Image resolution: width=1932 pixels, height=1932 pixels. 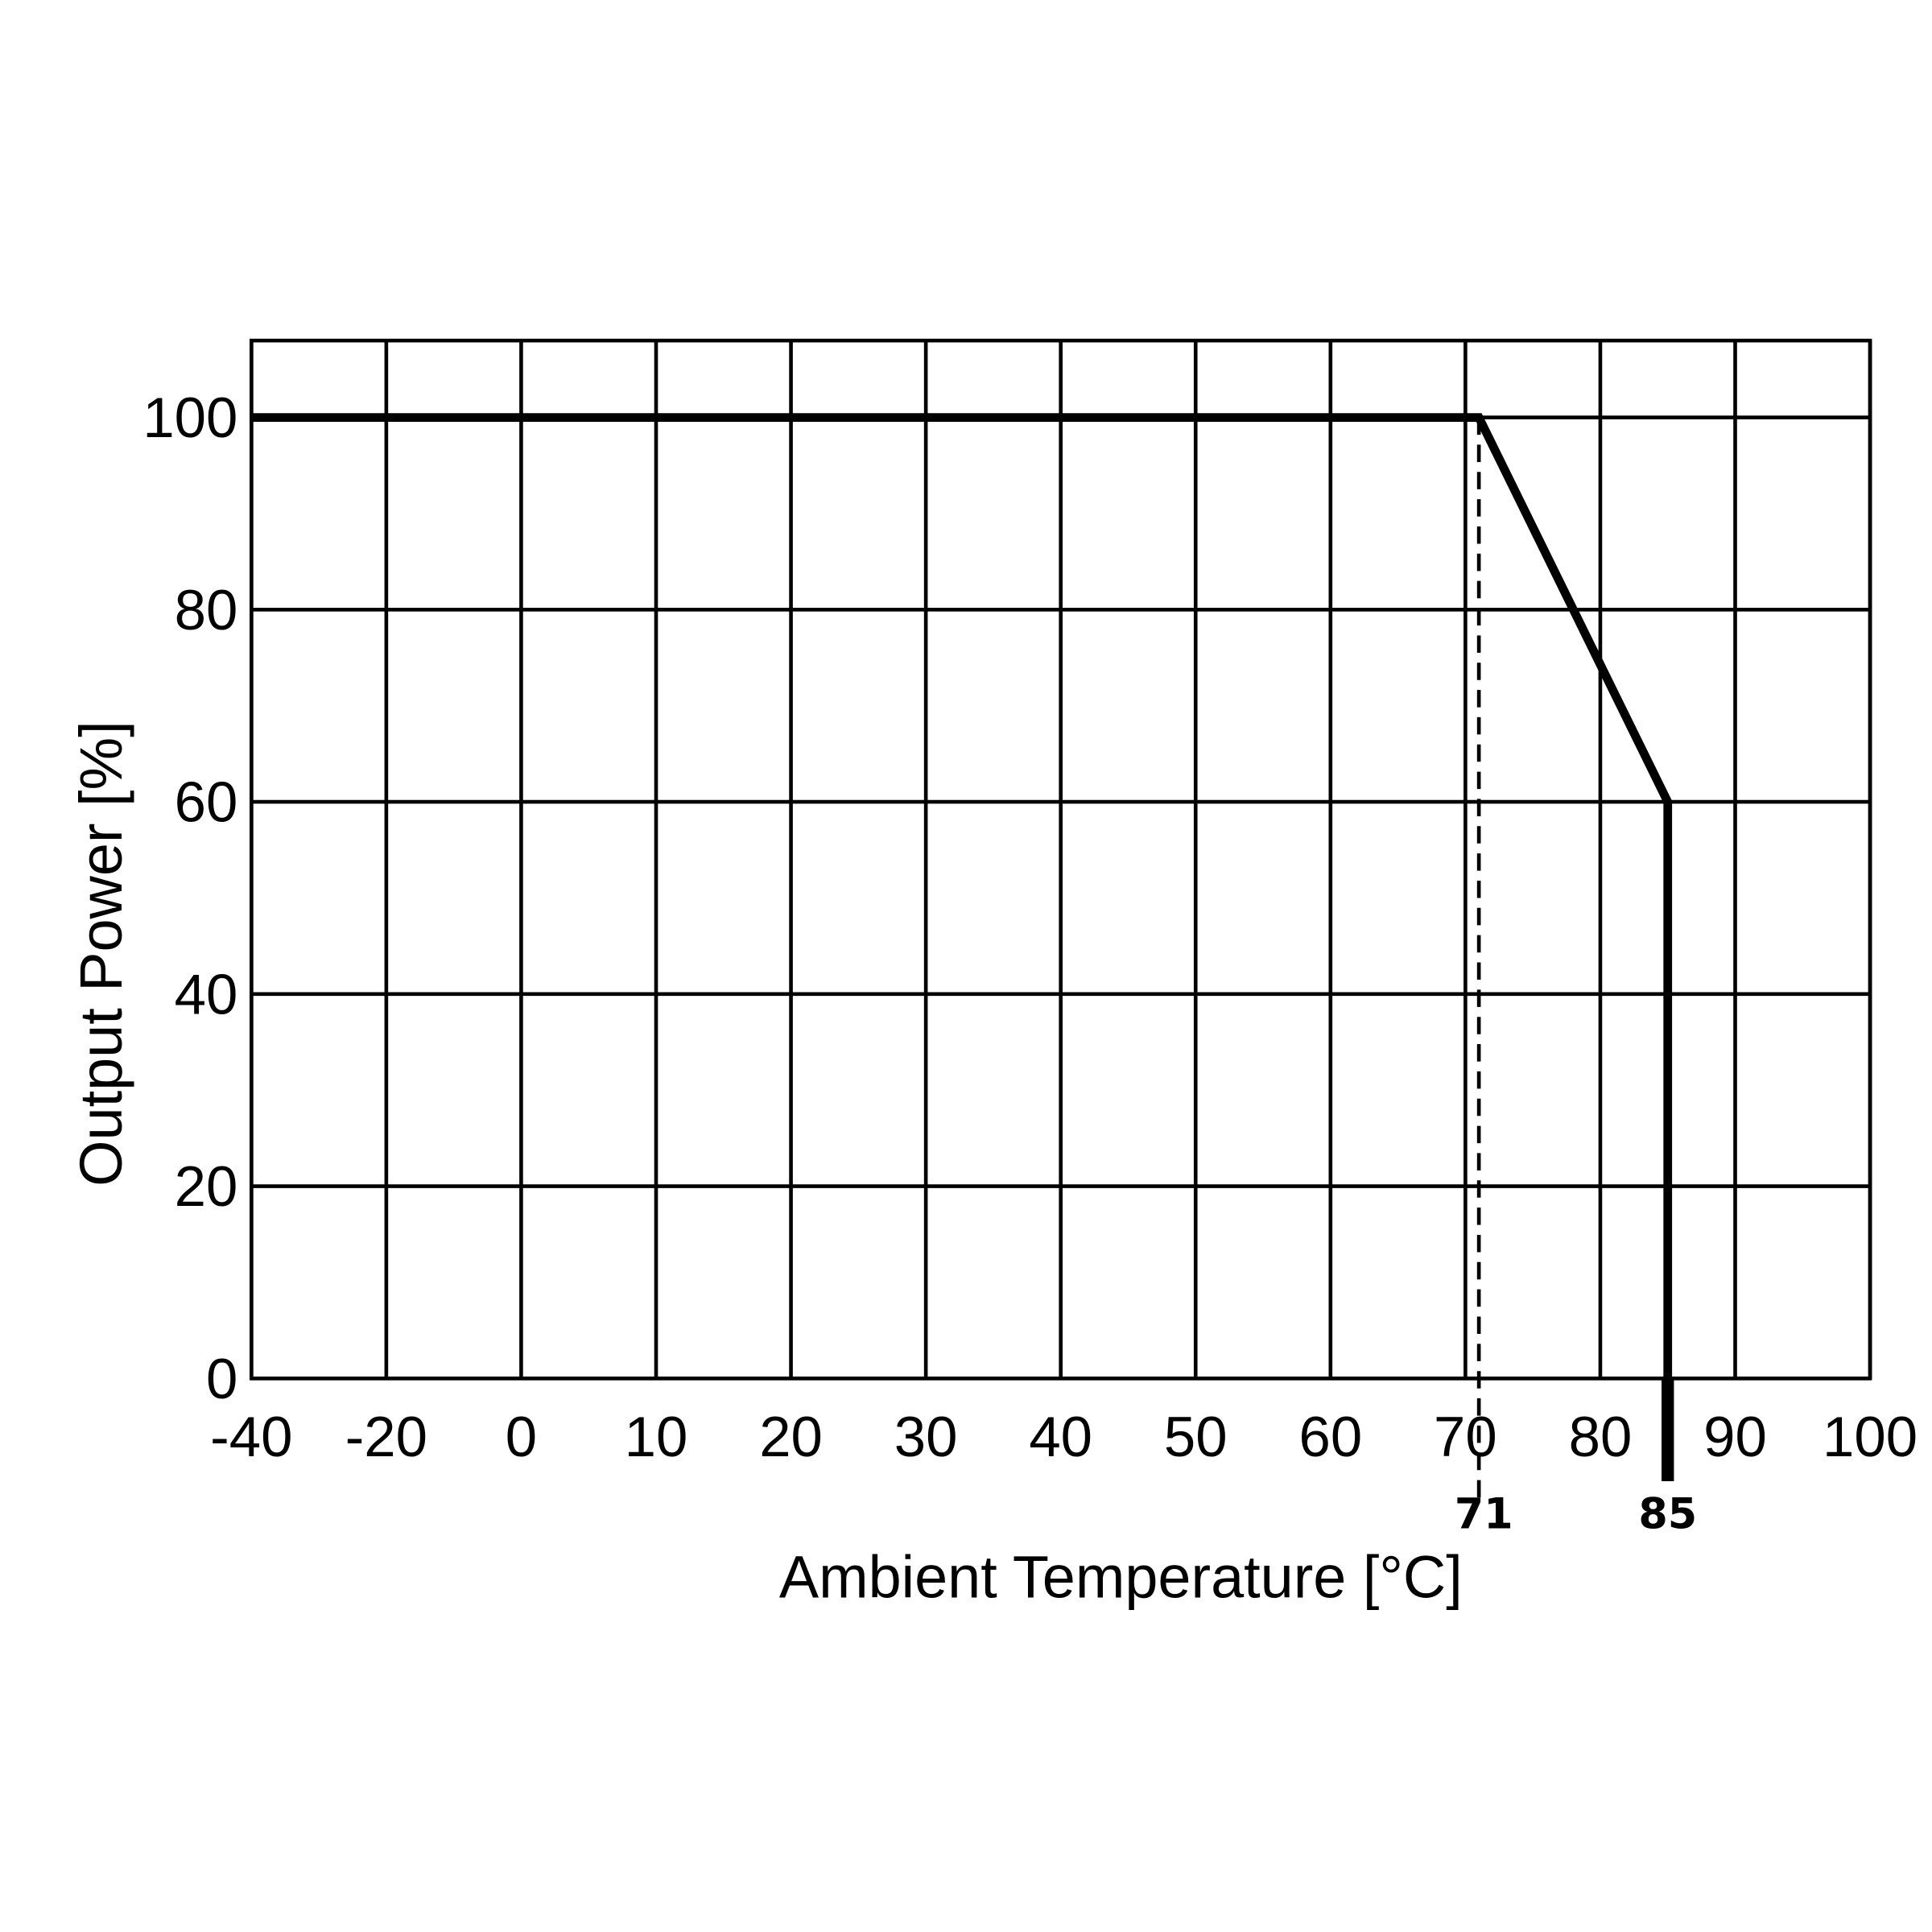 What do you see at coordinates (1060, 1436) in the screenshot?
I see `x-tick-label: 40` at bounding box center [1060, 1436].